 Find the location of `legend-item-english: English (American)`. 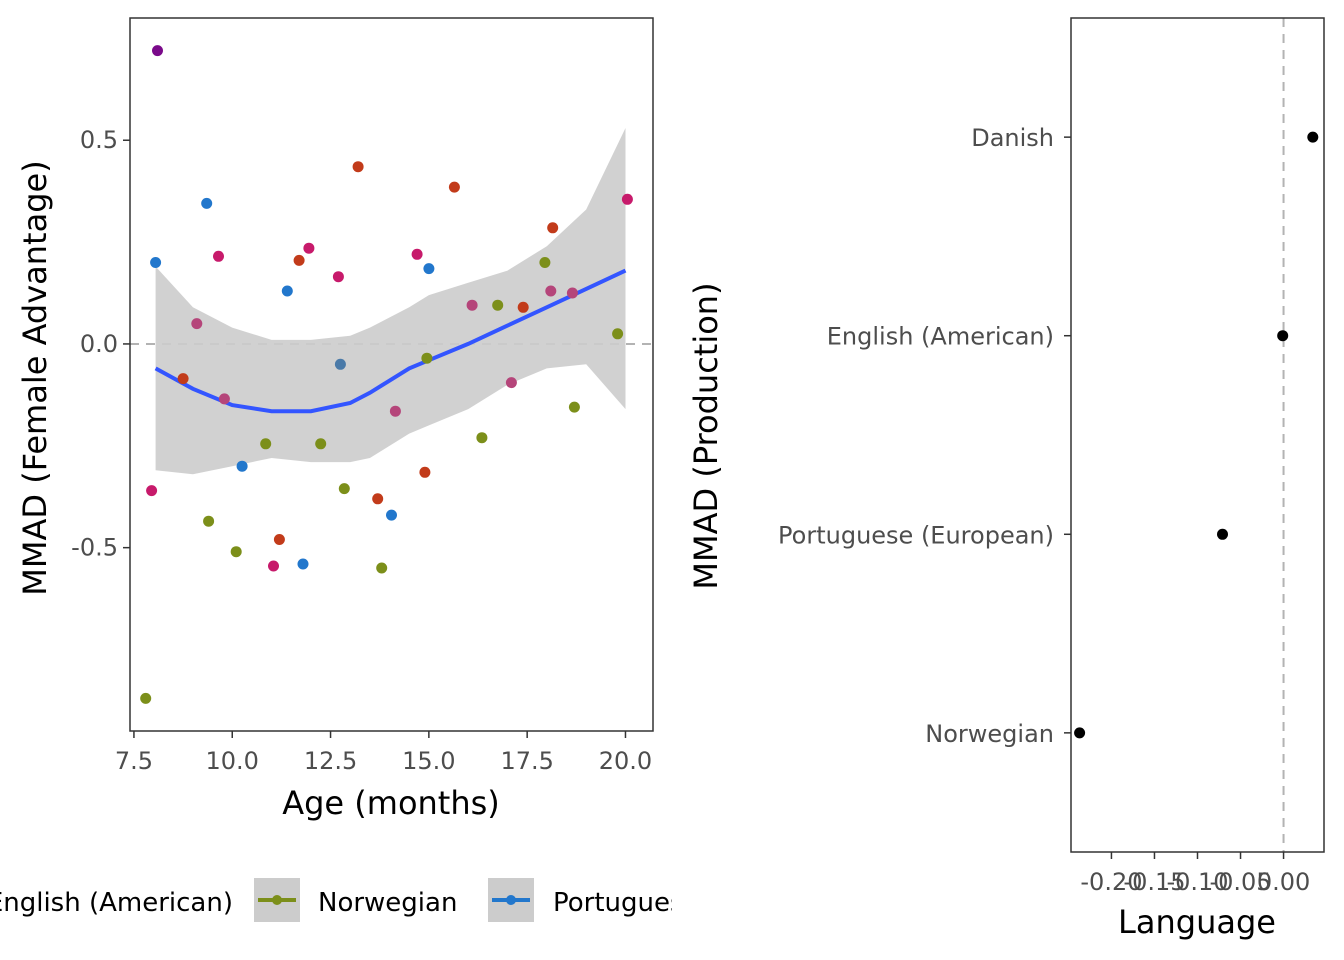

legend-item-english: English (American) is located at coordinates (116, 903).